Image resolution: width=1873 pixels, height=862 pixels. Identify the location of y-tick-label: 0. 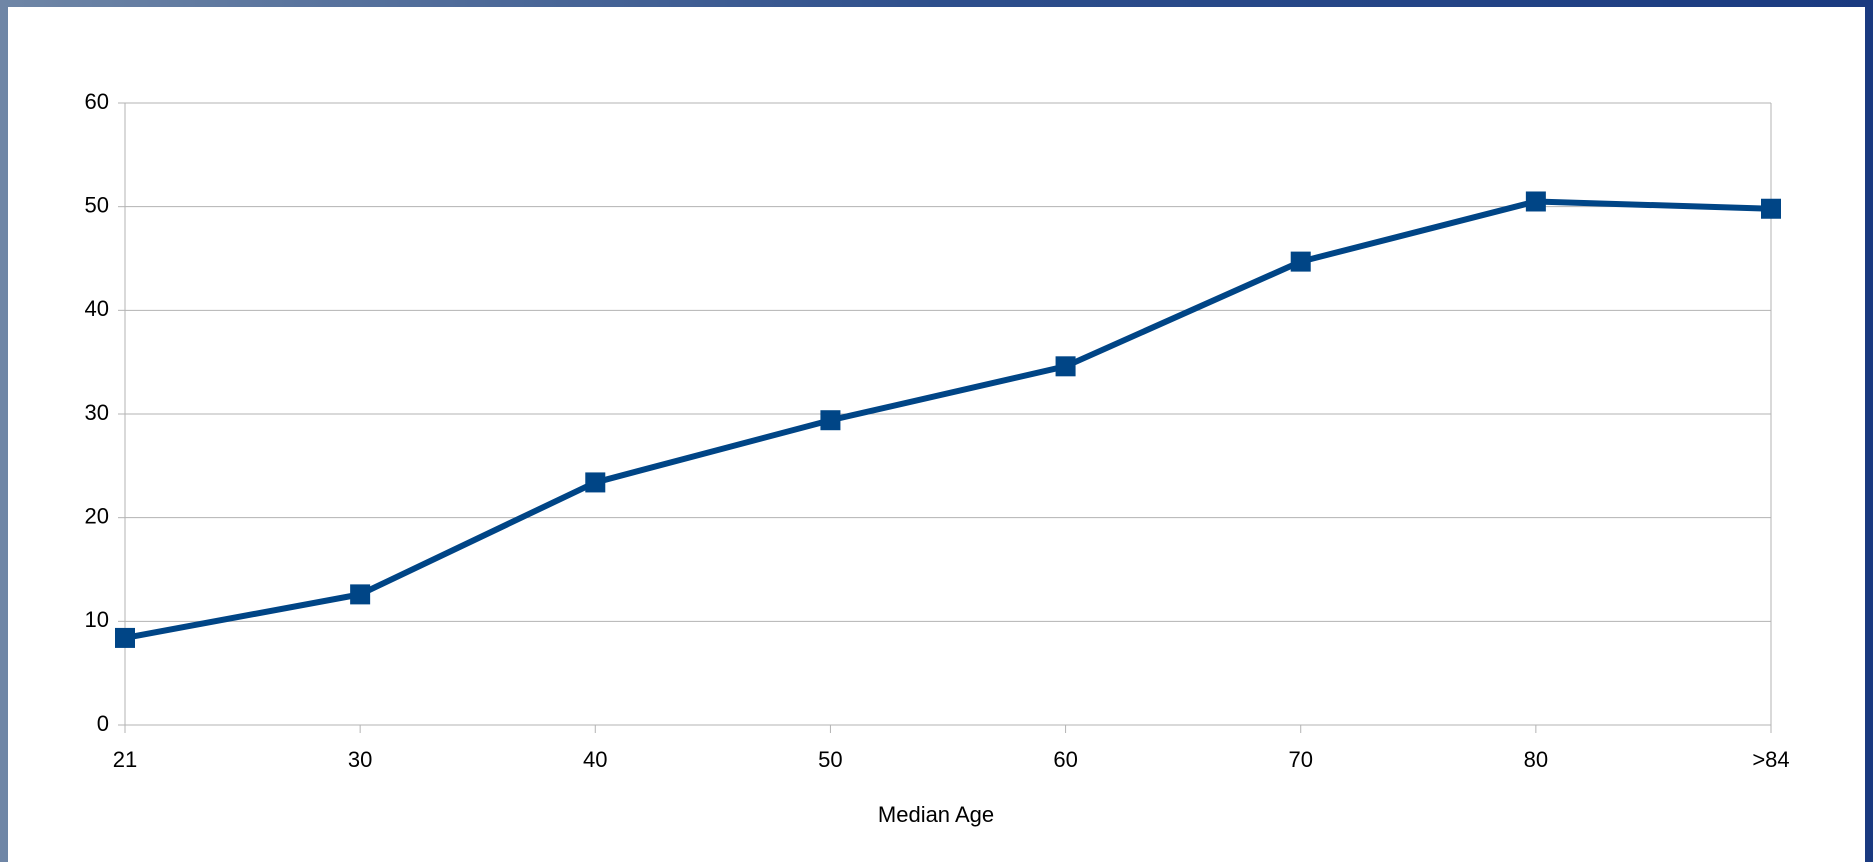
(103, 723).